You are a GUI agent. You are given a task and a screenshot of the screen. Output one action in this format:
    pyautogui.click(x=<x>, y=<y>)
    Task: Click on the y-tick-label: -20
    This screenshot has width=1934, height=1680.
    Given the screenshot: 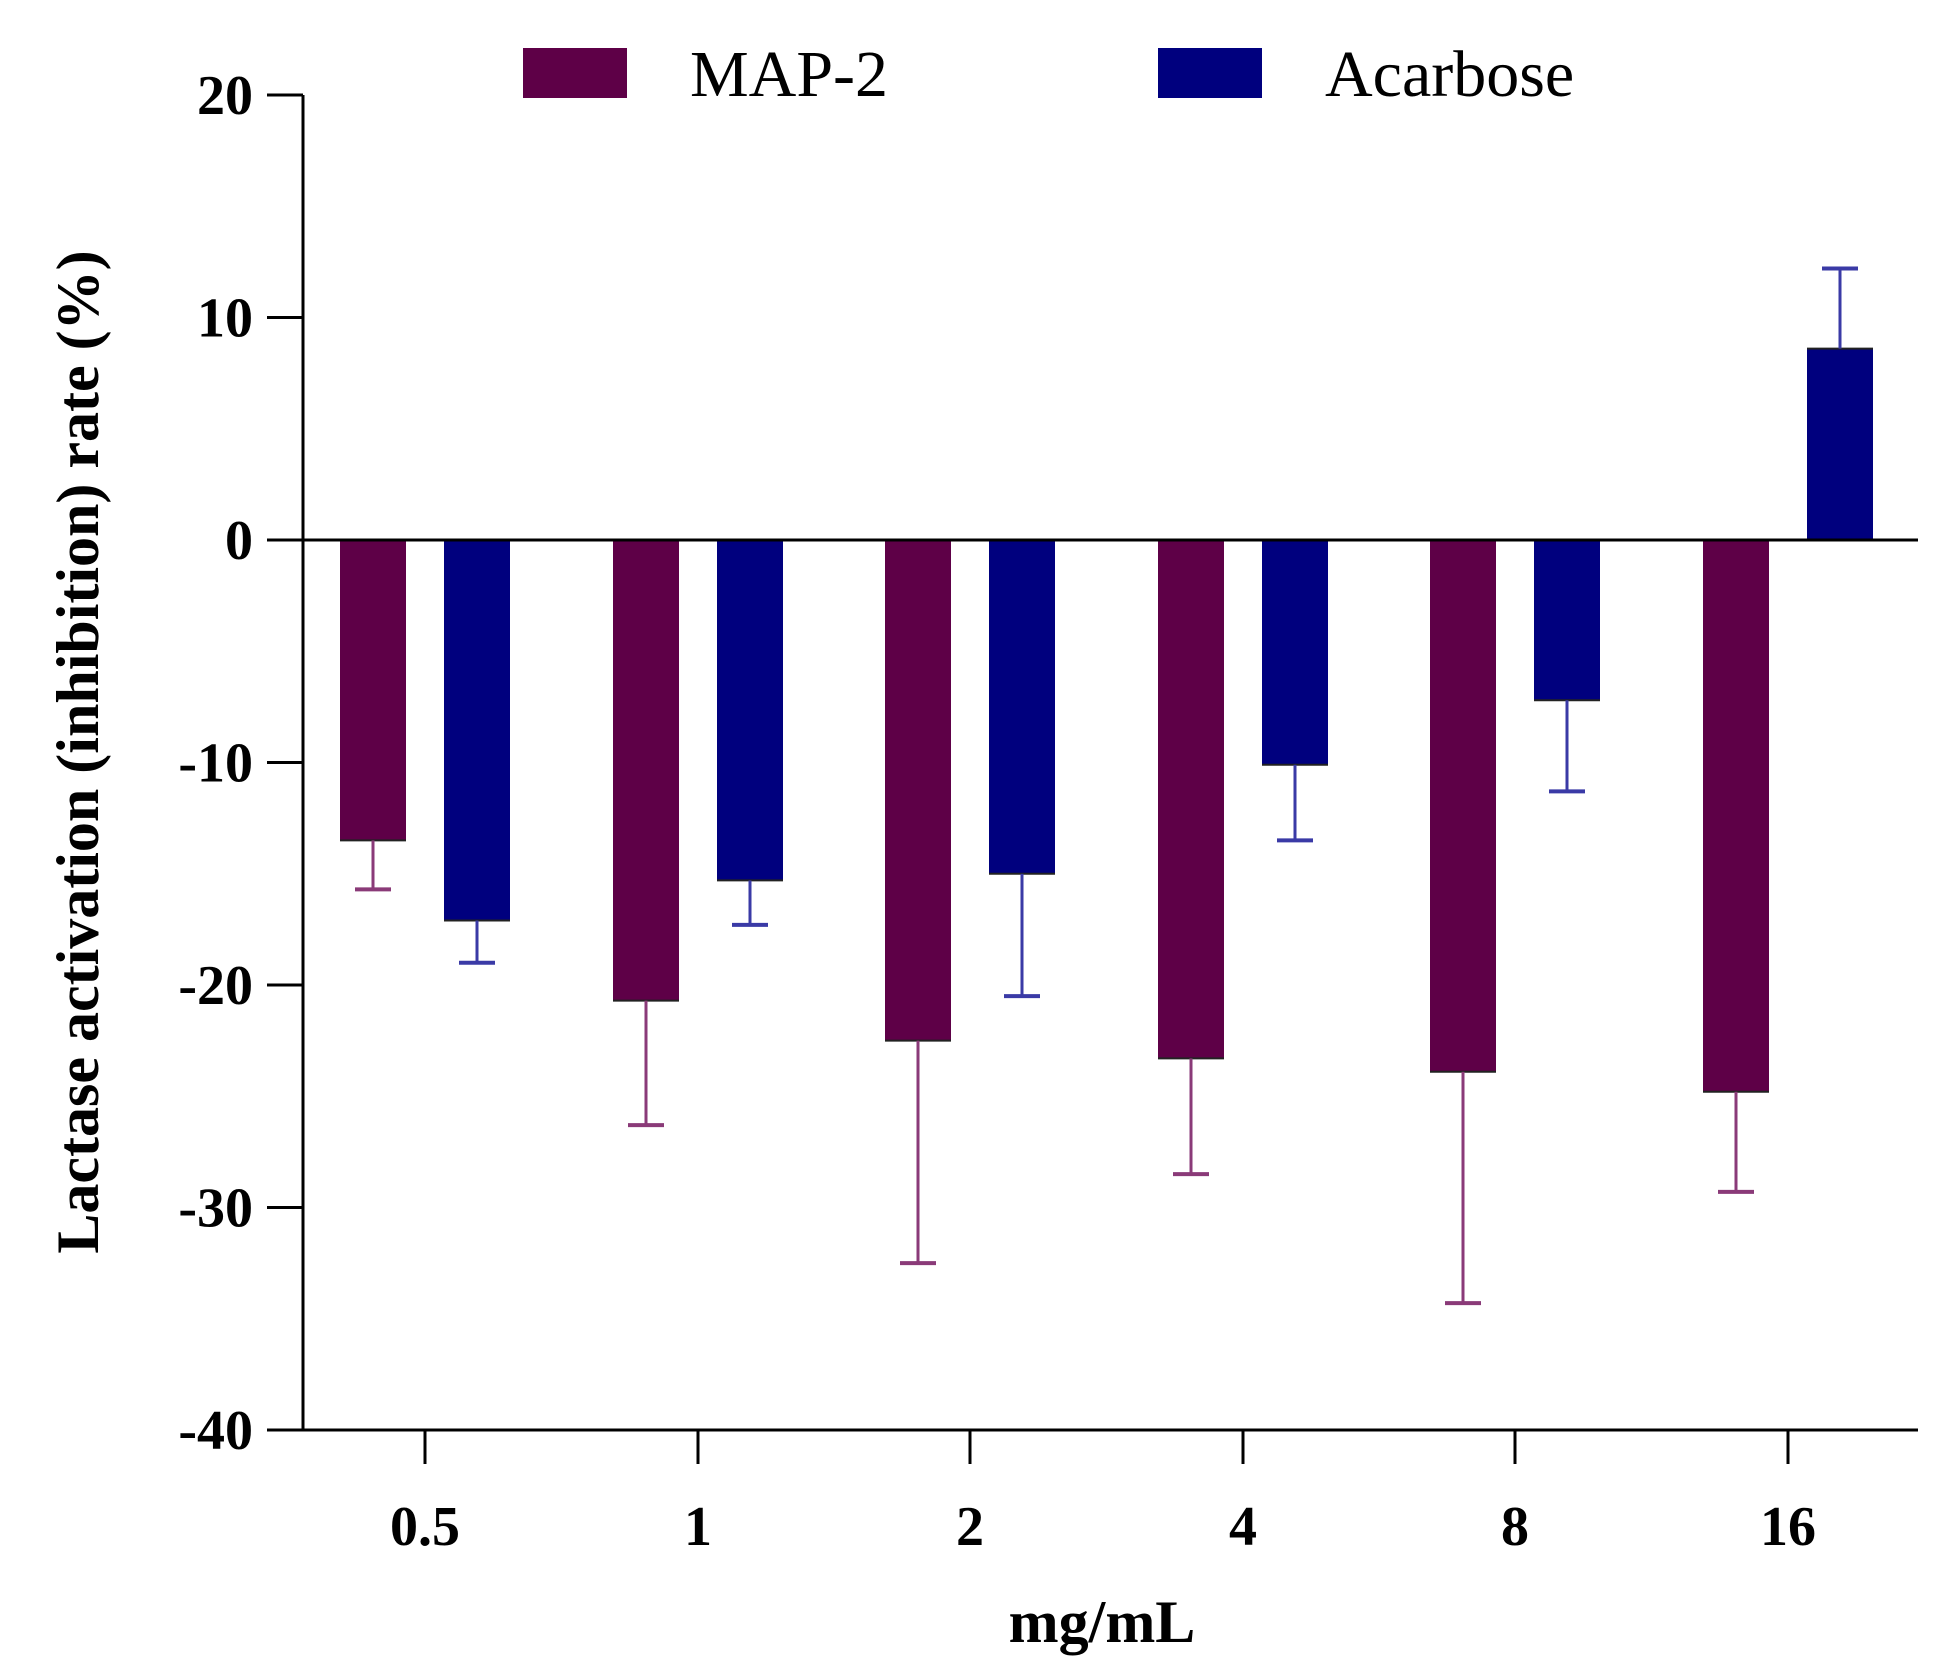 What is the action you would take?
    pyautogui.click(x=215, y=986)
    